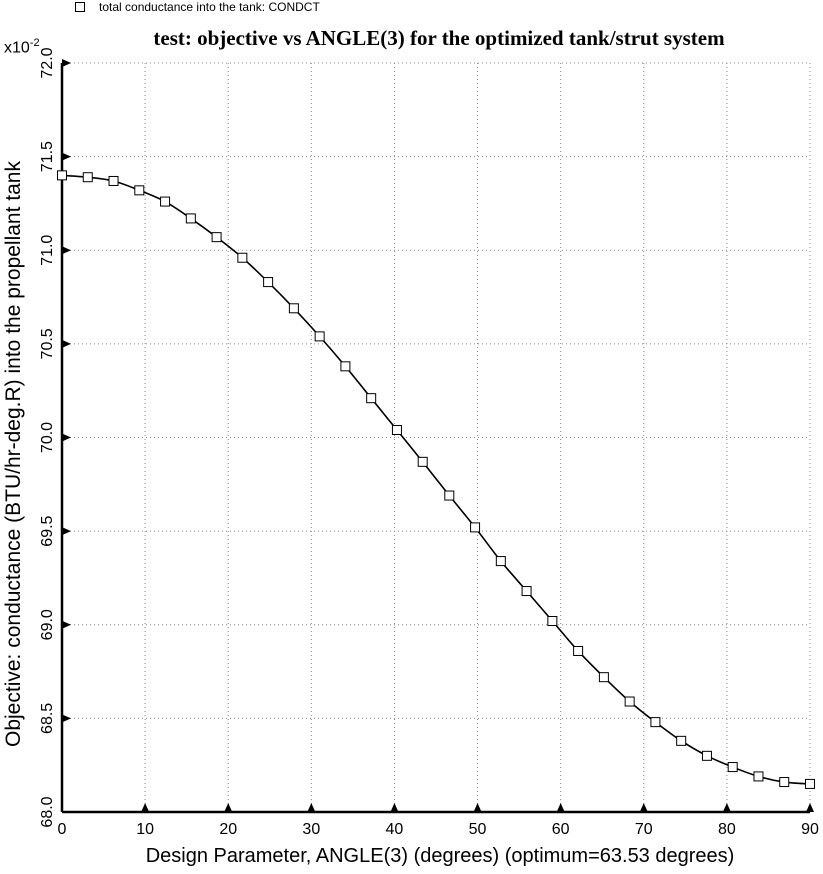 The height and width of the screenshot is (874, 823). What do you see at coordinates (228, 829) in the screenshot?
I see `x-tick-label: 20` at bounding box center [228, 829].